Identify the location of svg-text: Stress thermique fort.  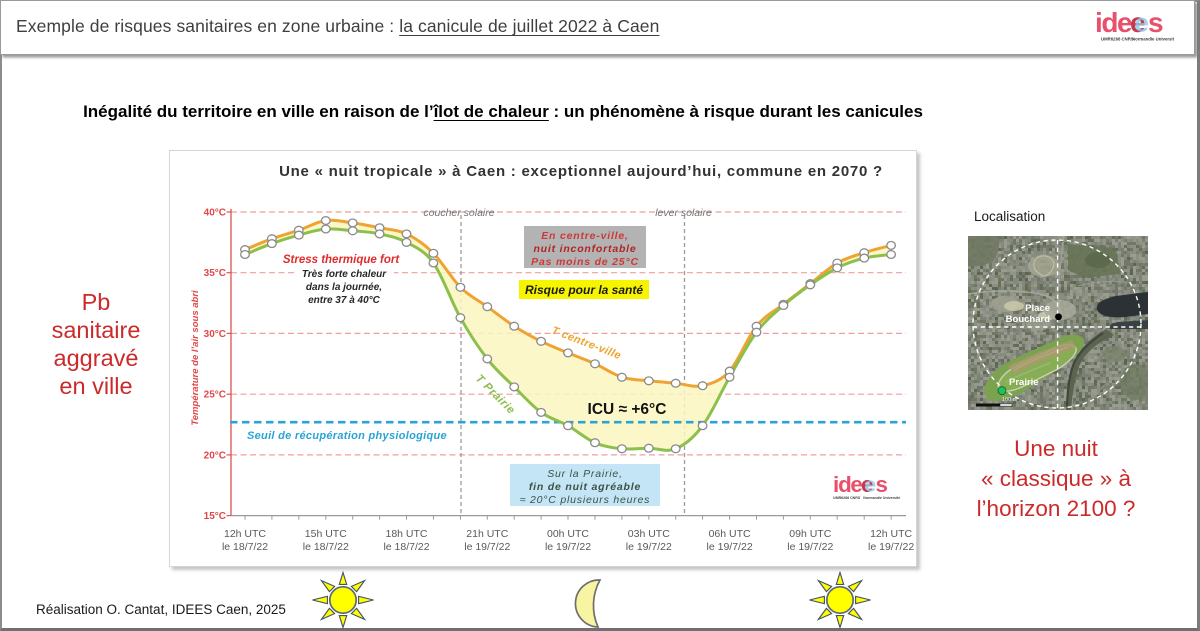
(341, 260).